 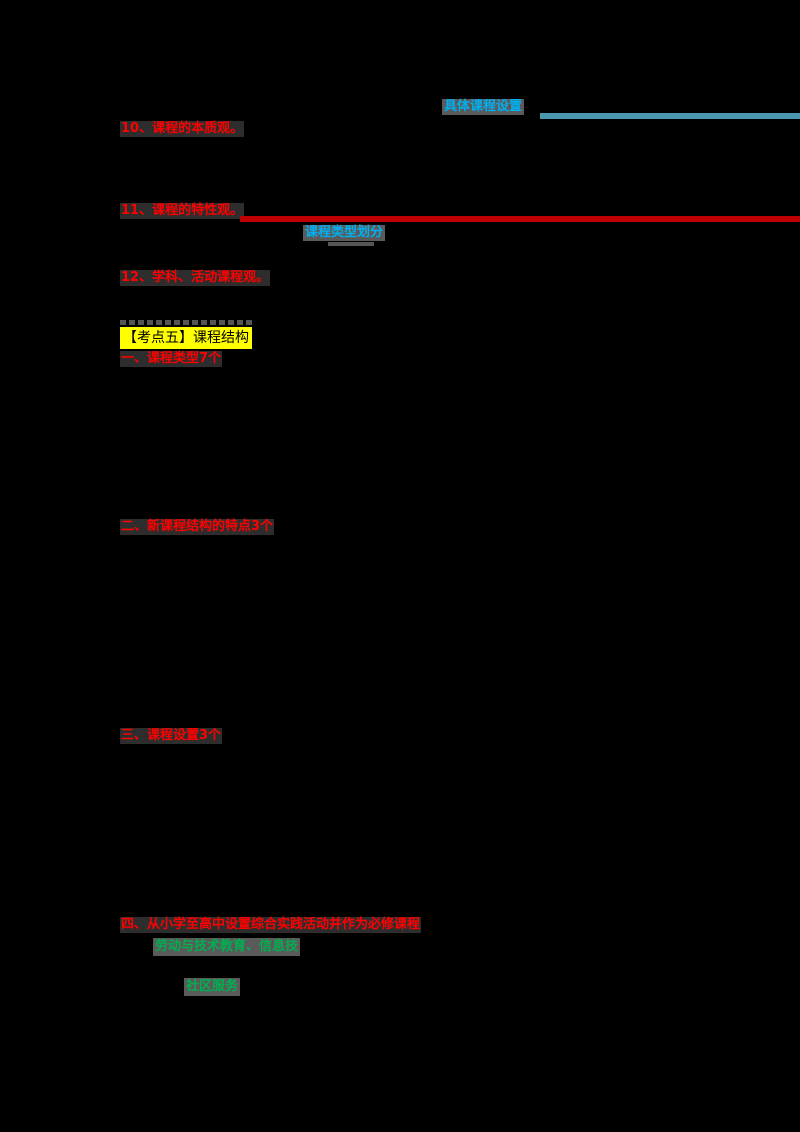 What do you see at coordinates (212, 987) in the screenshot?
I see `green-highlight-2: 社区服务` at bounding box center [212, 987].